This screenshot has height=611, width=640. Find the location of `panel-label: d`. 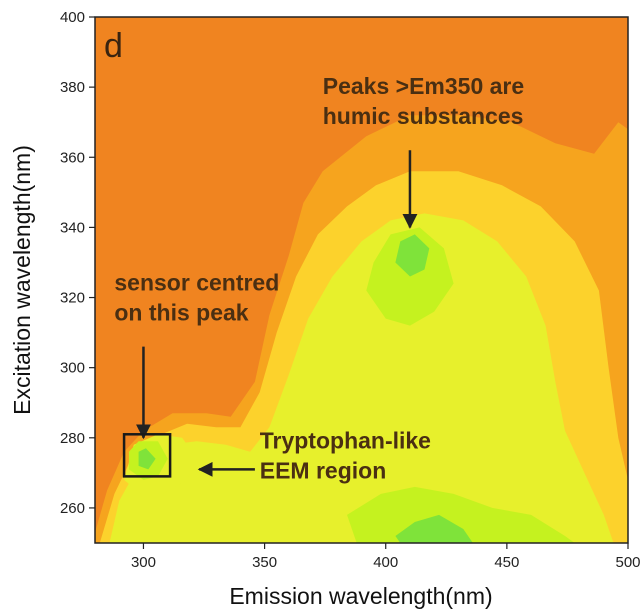

panel-label: d is located at coordinates (113, 46).